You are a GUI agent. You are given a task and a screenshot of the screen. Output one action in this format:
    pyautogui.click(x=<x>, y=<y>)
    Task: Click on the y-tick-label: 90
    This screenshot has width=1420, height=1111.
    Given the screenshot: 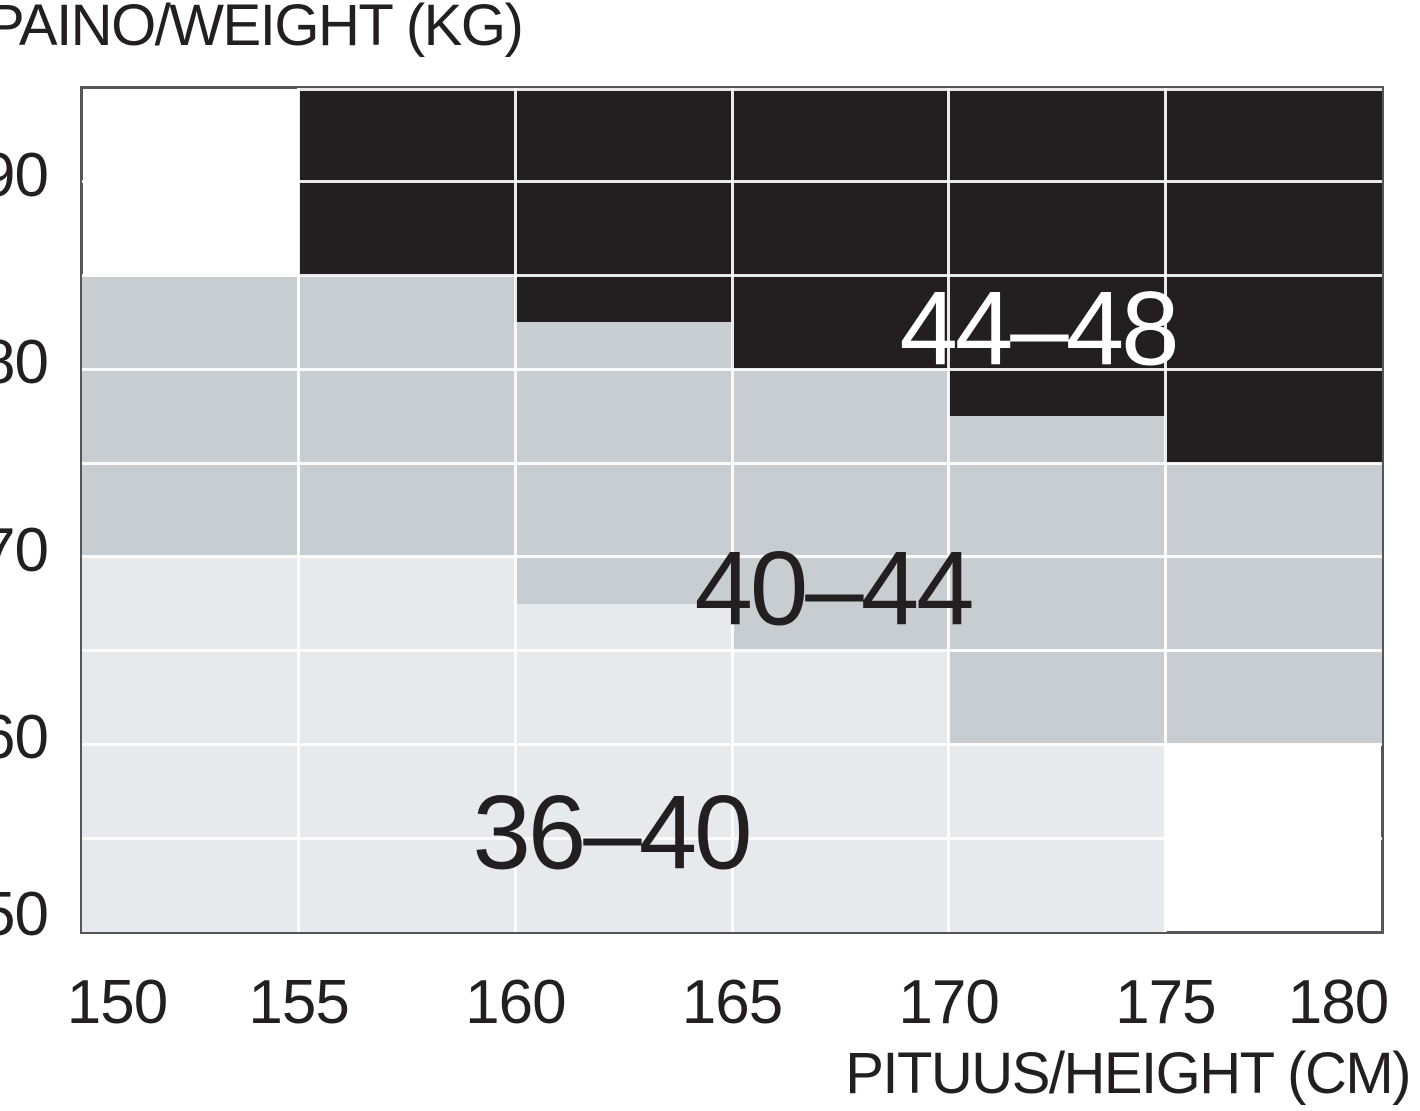 What is the action you would take?
    pyautogui.click(x=24, y=175)
    